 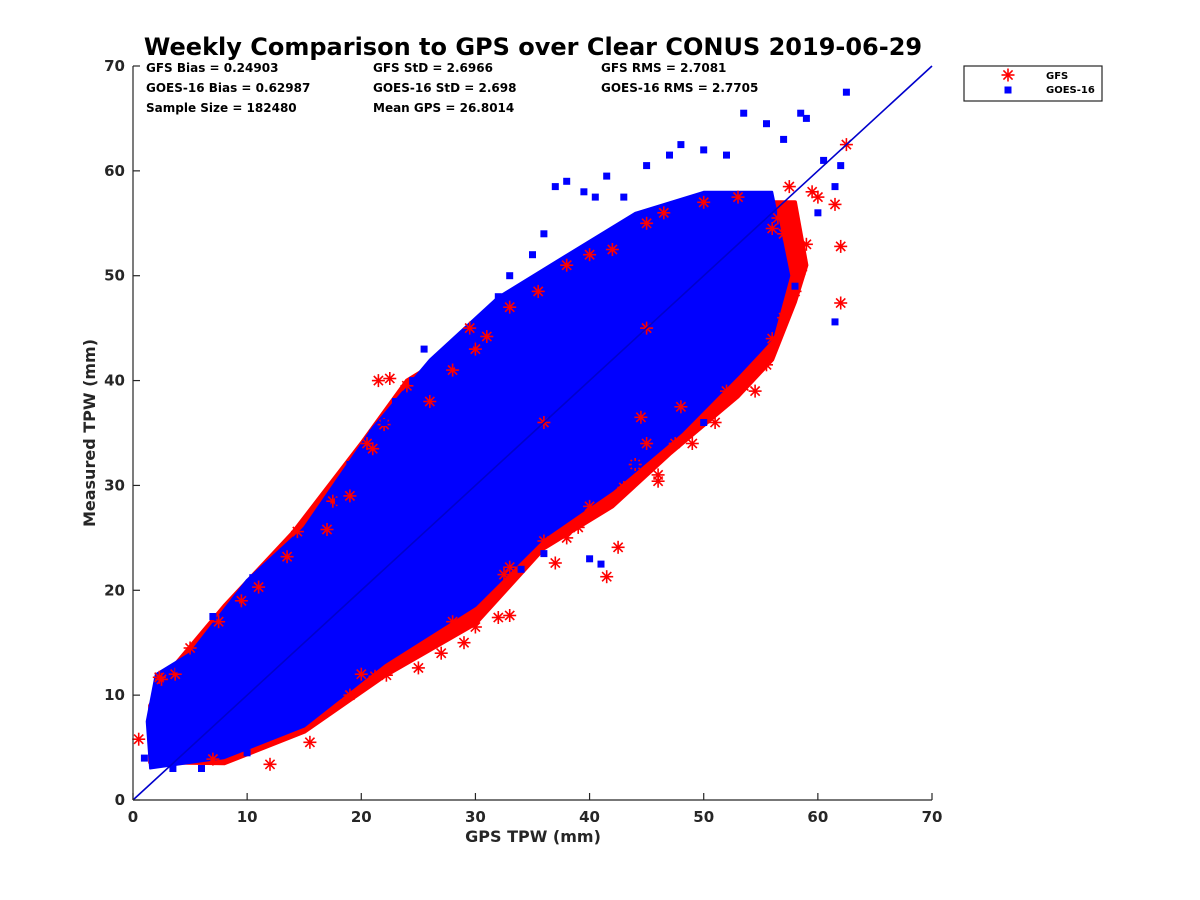 I want to click on x-axis-label: GPS TPW (mm), so click(x=533, y=836).